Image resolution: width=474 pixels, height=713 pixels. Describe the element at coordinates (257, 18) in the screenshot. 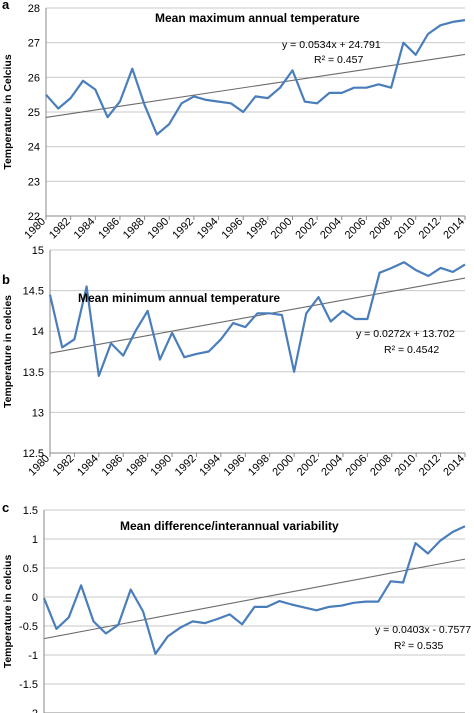

I see `chart-title: Mean maximum annual temperature` at that location.